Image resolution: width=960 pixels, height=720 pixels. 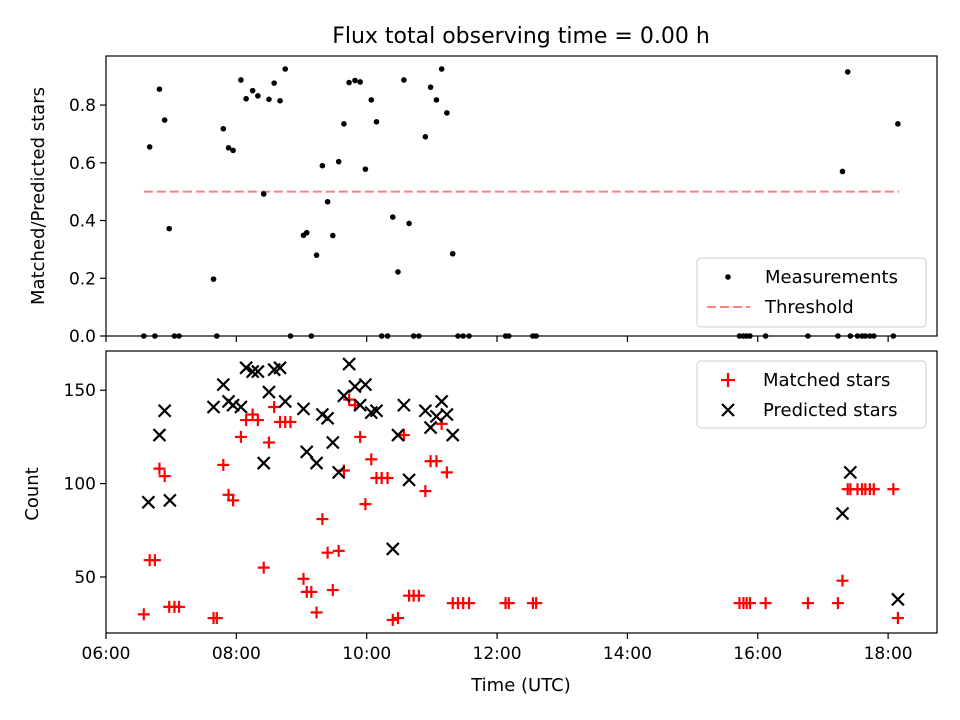 I want to click on top-legend-box, so click(x=811, y=292).